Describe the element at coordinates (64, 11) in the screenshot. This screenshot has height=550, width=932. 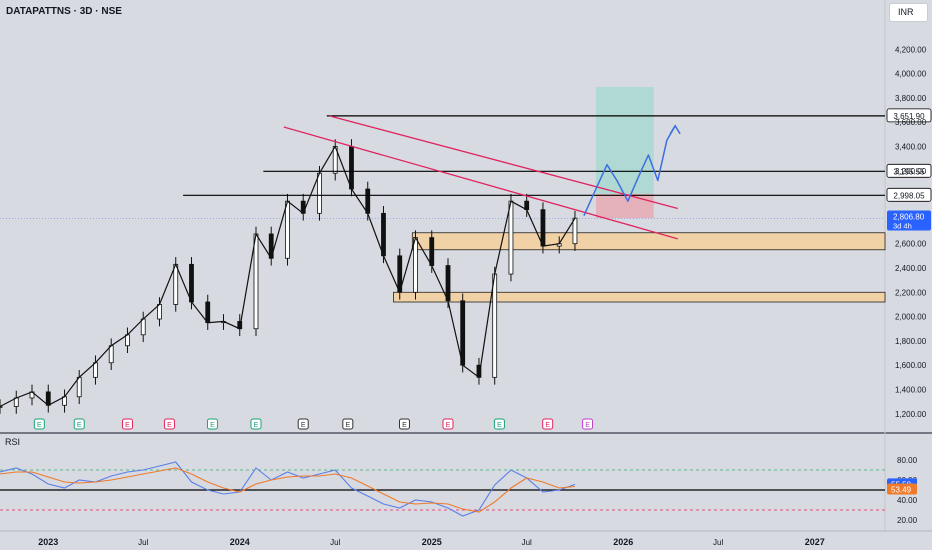
I see `chart-title: DATAPATTNS · 3D · NSE` at that location.